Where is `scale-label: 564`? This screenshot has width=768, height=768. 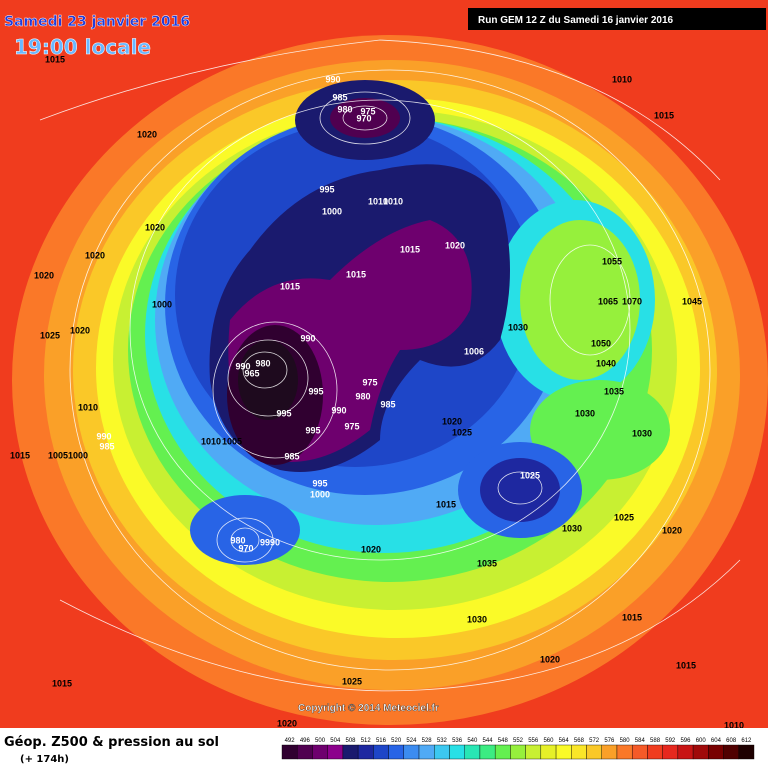
scale-label: 564 is located at coordinates (564, 741).